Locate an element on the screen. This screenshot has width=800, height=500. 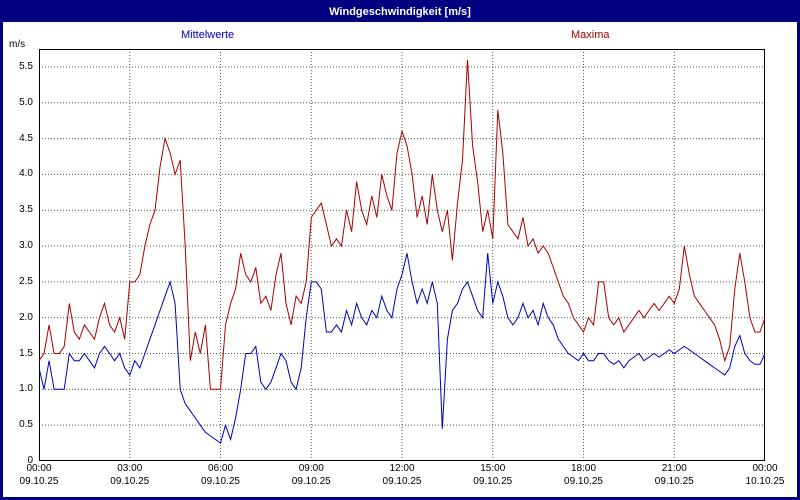
x-tick-time-label: 09:00 is located at coordinates (311, 468).